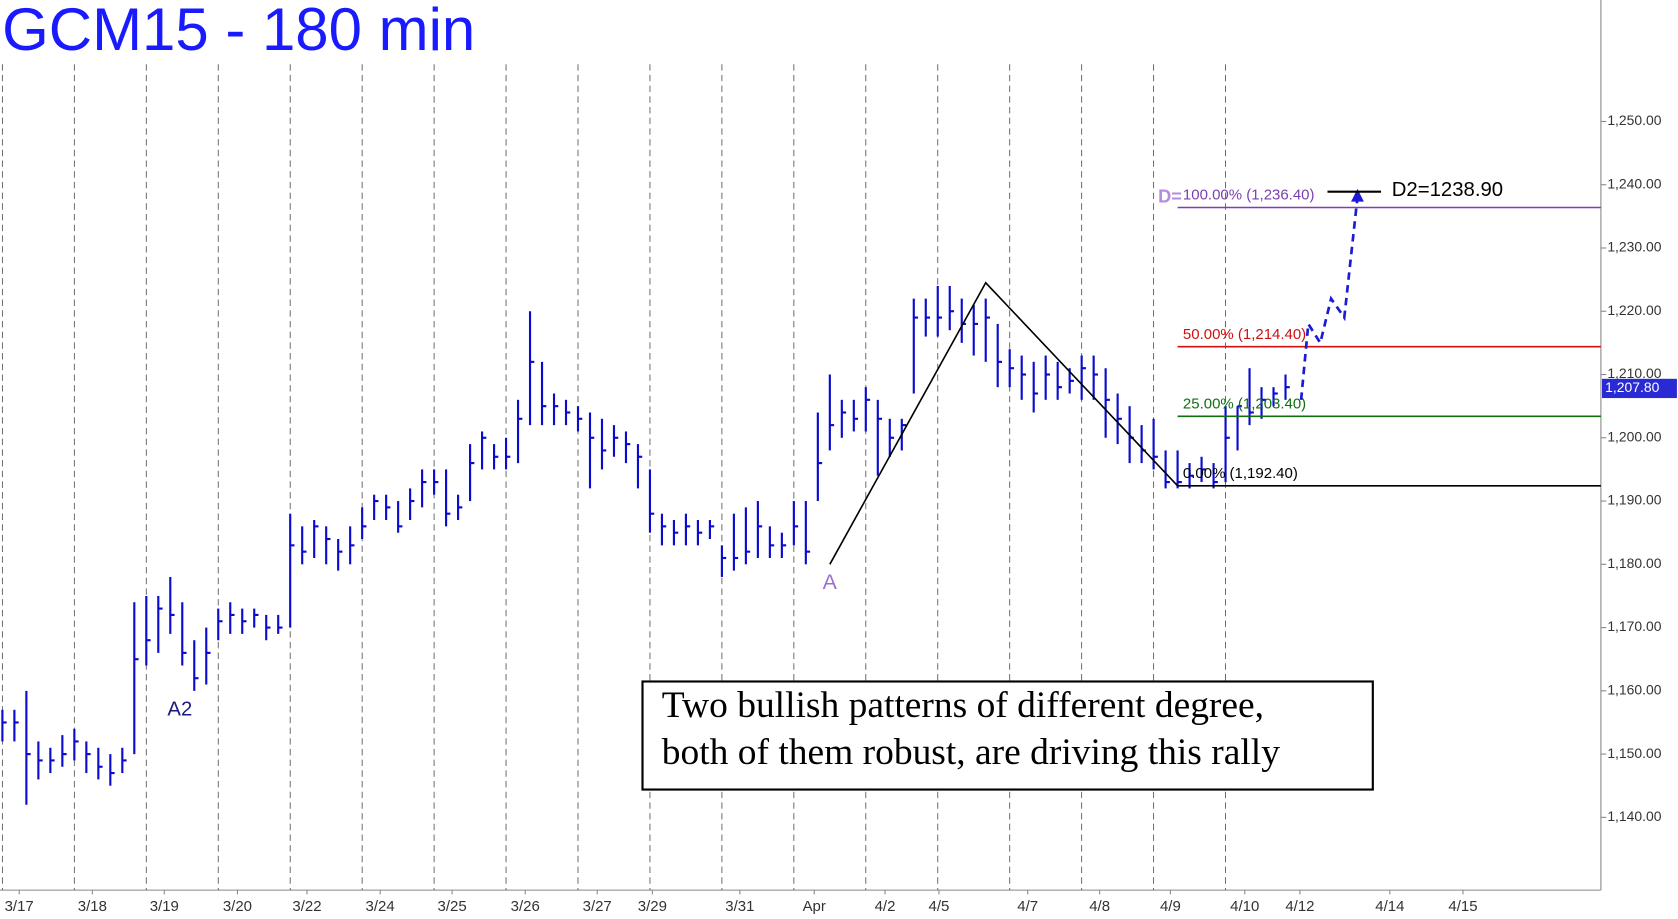  Describe the element at coordinates (814, 906) in the screenshot. I see `x-tick-label: Apr` at that location.